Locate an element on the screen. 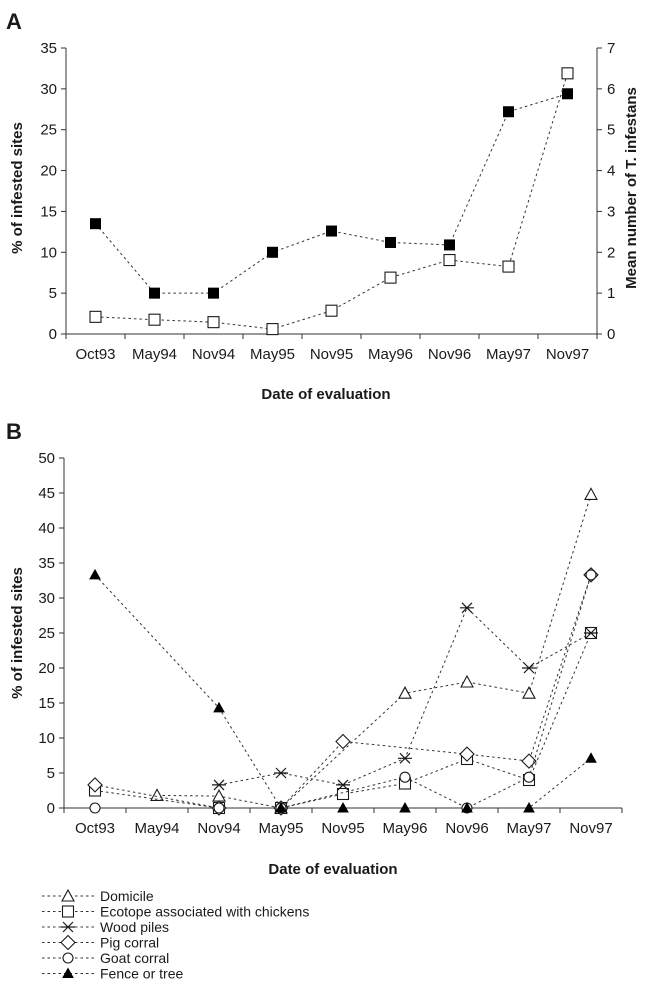 This screenshot has height=991, width=649. b-y-tick-label: 5 is located at coordinates (51, 773).